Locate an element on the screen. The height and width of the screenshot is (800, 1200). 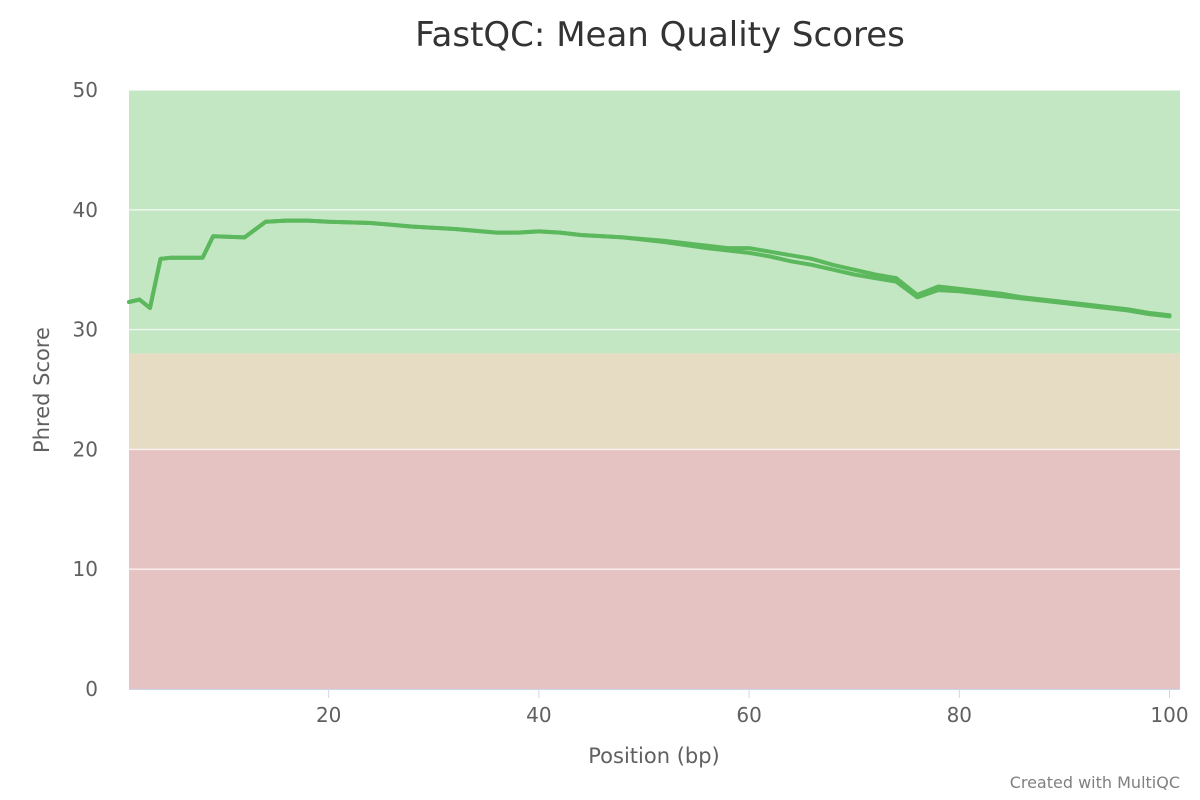
chart-title: FastQC: Mean Quality Scores is located at coordinates (660, 35).